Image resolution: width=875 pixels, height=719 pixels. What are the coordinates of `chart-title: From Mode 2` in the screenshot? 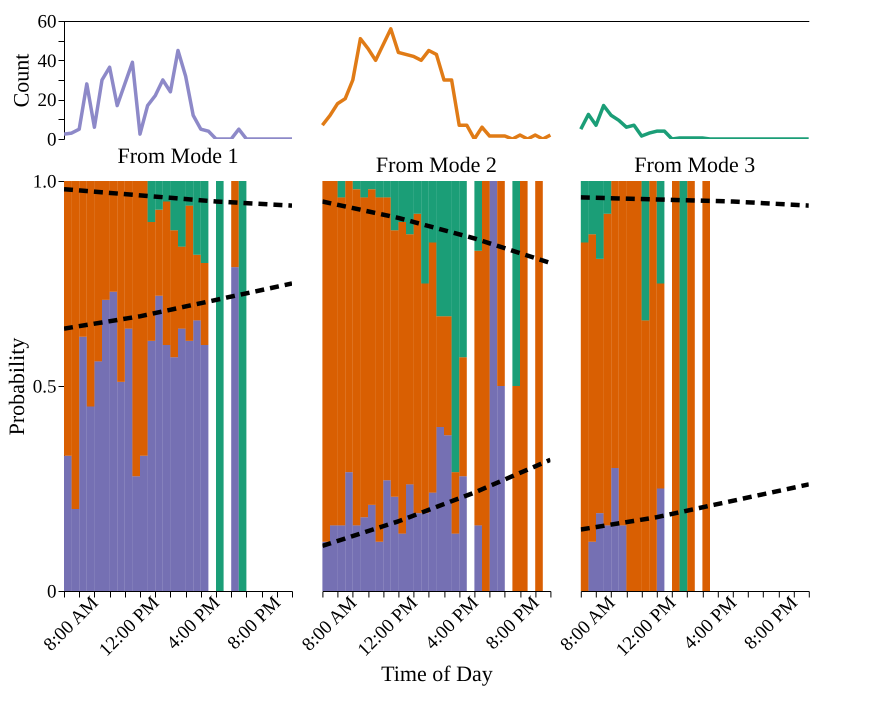 It's located at (436, 164).